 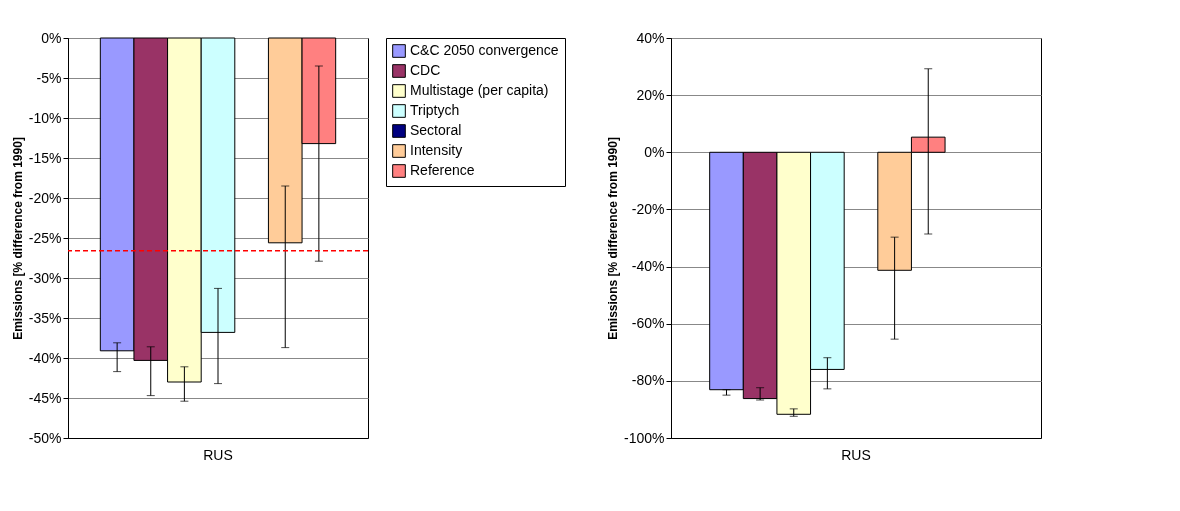 What do you see at coordinates (650, 37) in the screenshot?
I see `y-tick-label: 40%` at bounding box center [650, 37].